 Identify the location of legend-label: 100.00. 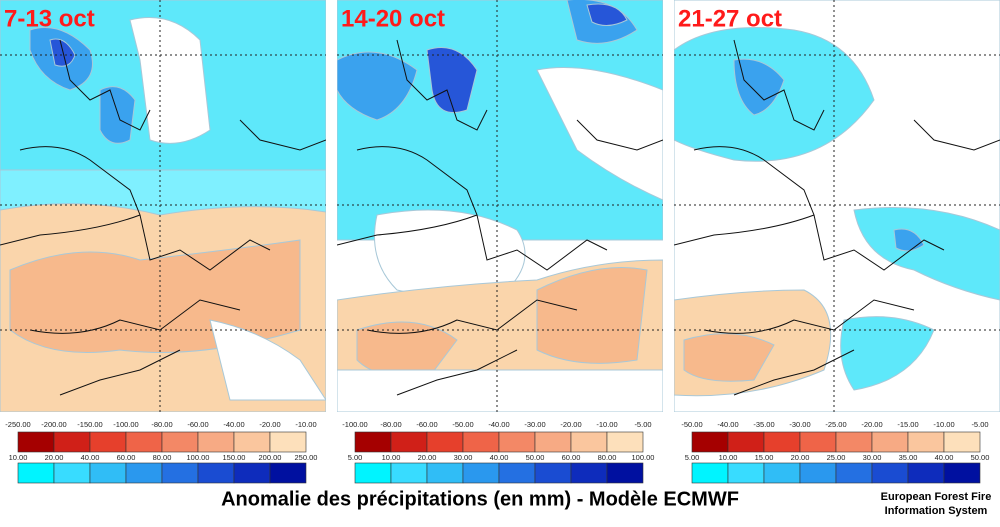
(198, 457).